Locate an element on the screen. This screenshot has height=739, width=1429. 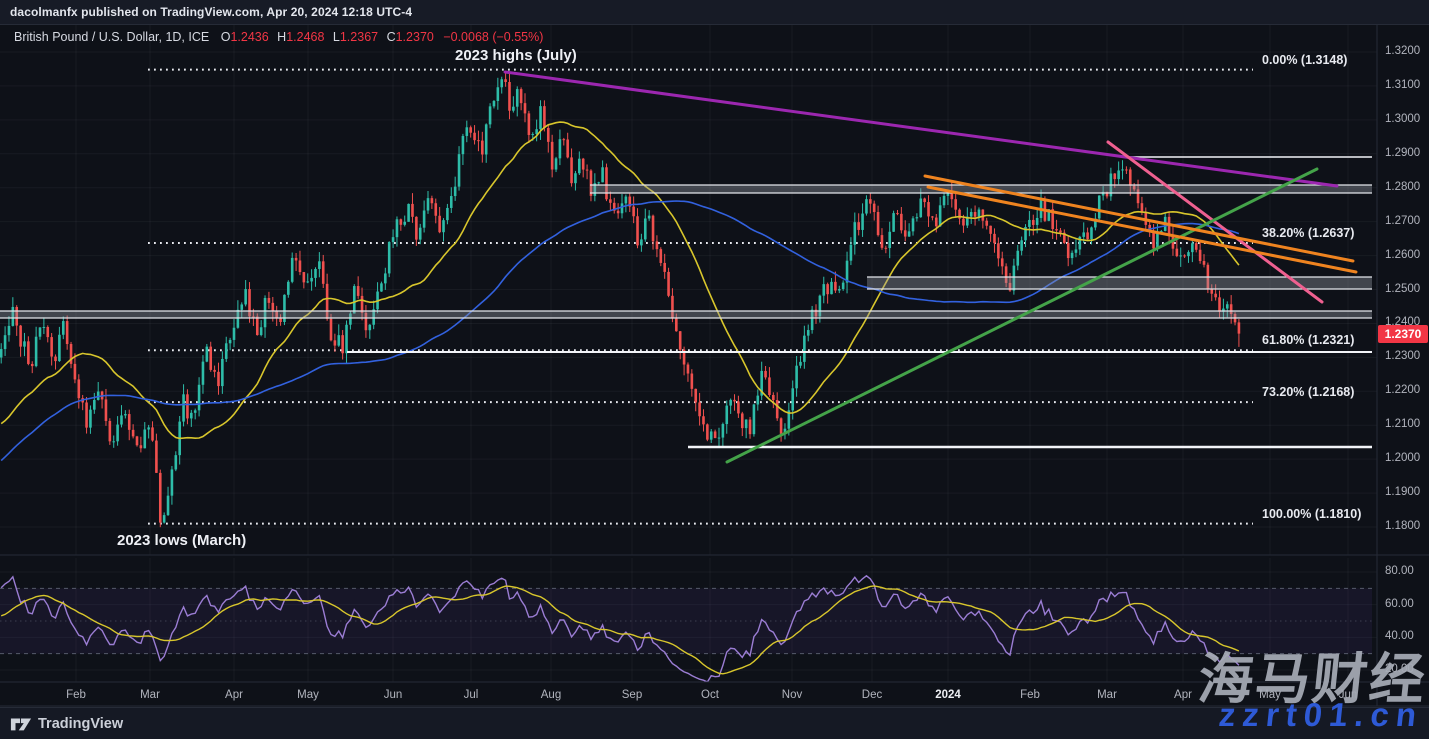
annotation-2023-highs: 2023 highs (July) is located at coordinates (516, 55).